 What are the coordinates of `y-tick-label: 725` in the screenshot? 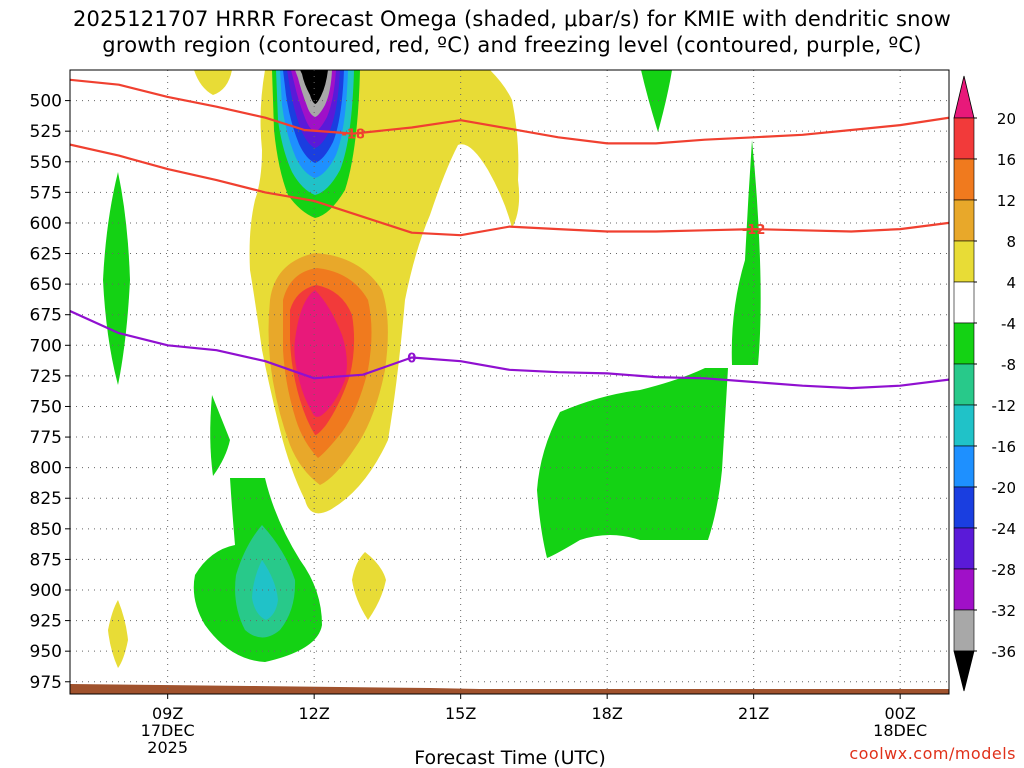 It's located at (46, 377).